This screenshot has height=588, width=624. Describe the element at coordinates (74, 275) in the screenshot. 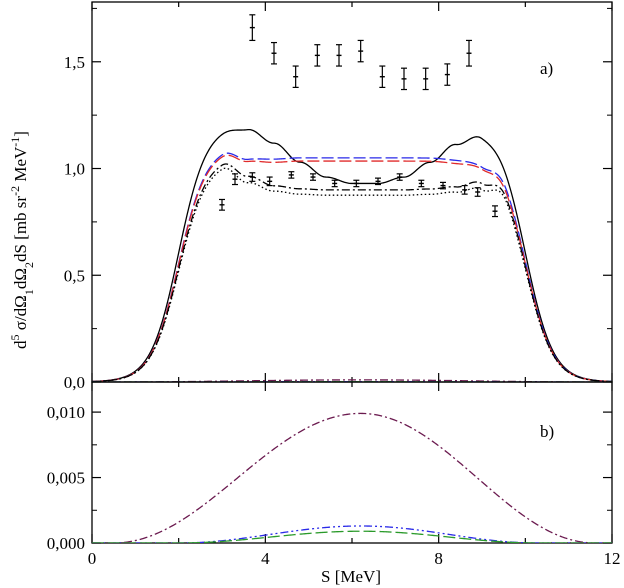

I see `y-tick-label: 0,5` at that location.